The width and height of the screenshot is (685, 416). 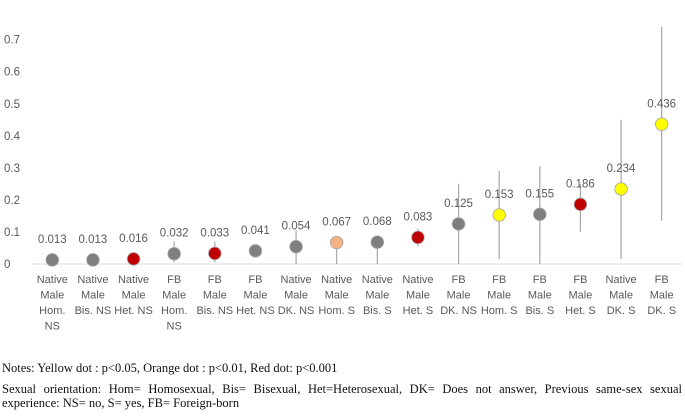 I want to click on data-label: 0.032, so click(x=174, y=234).